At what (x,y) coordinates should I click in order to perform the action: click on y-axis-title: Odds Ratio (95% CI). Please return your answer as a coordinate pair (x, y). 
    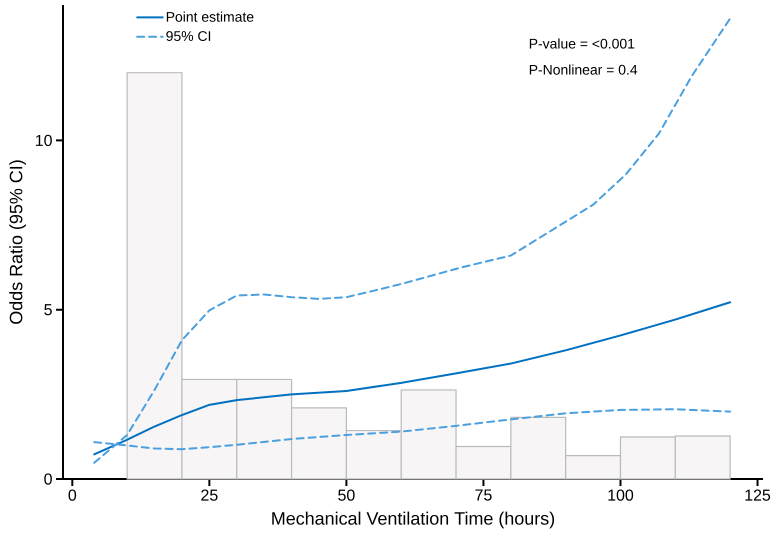
    Looking at the image, I should click on (17, 242).